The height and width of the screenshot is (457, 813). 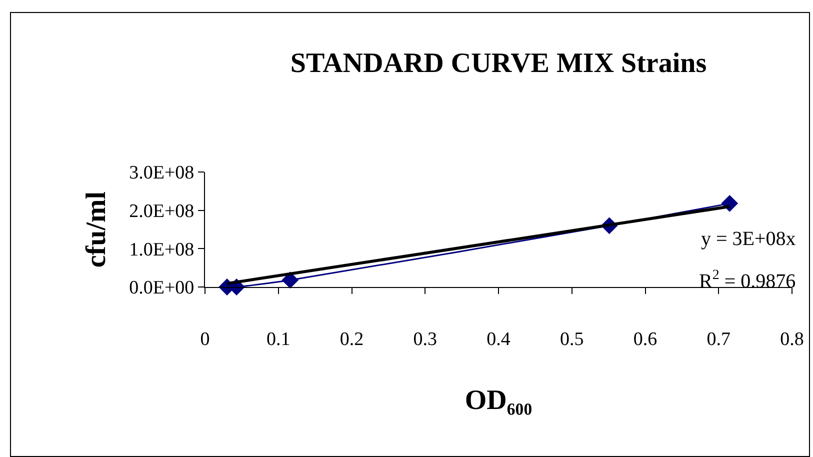 What do you see at coordinates (572, 339) in the screenshot?
I see `x-tick-label: 0.5` at bounding box center [572, 339].